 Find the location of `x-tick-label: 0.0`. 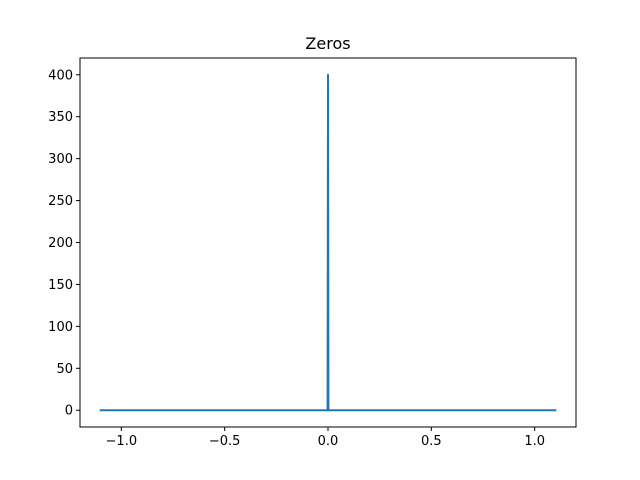

x-tick-label: 0.0 is located at coordinates (328, 441).